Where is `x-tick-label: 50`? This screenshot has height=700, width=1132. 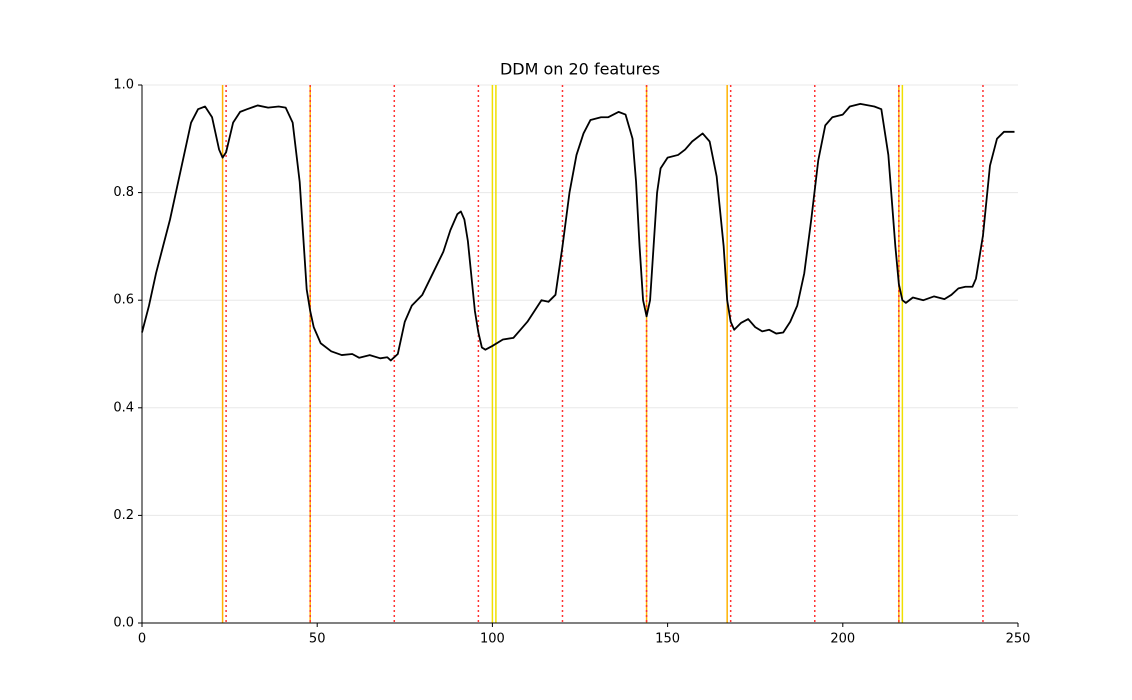 x-tick-label: 50 is located at coordinates (317, 639).